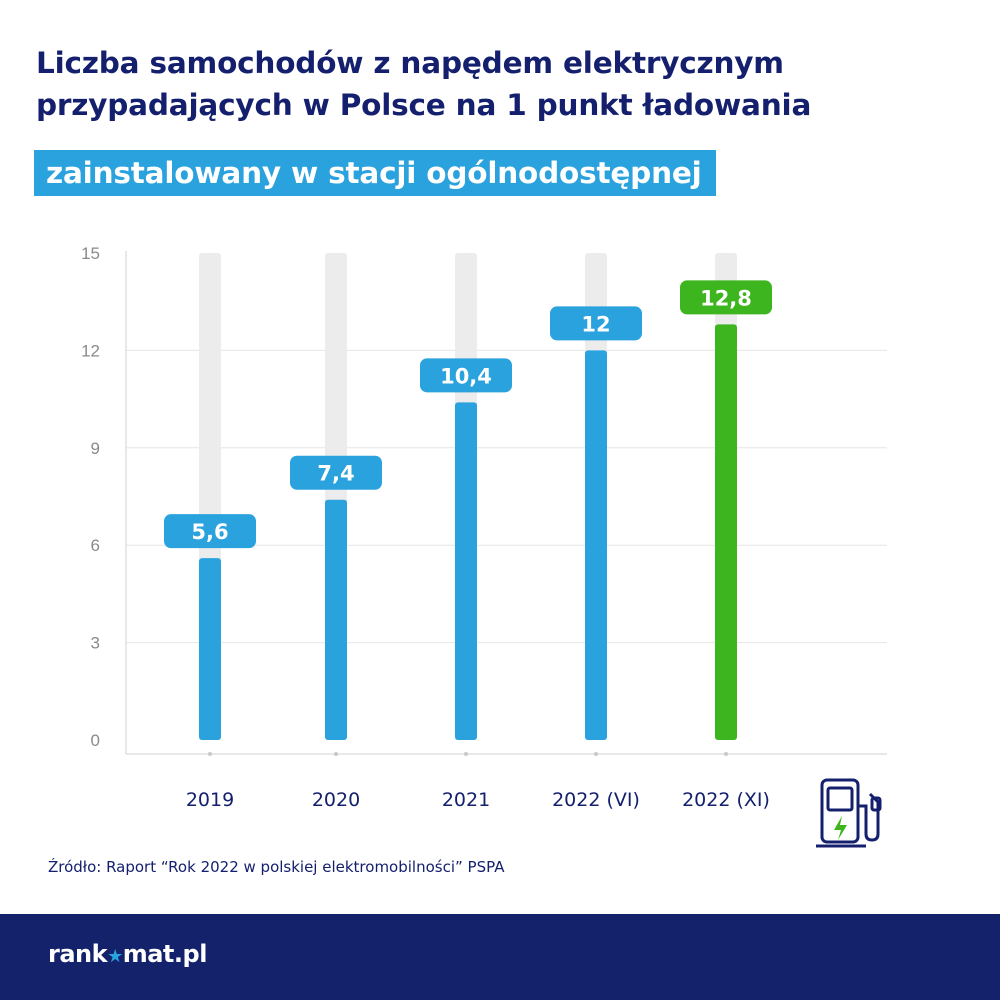 This screenshot has width=1000, height=1000. What do you see at coordinates (466, 800) in the screenshot?
I see `x-tick-label: 2021` at bounding box center [466, 800].